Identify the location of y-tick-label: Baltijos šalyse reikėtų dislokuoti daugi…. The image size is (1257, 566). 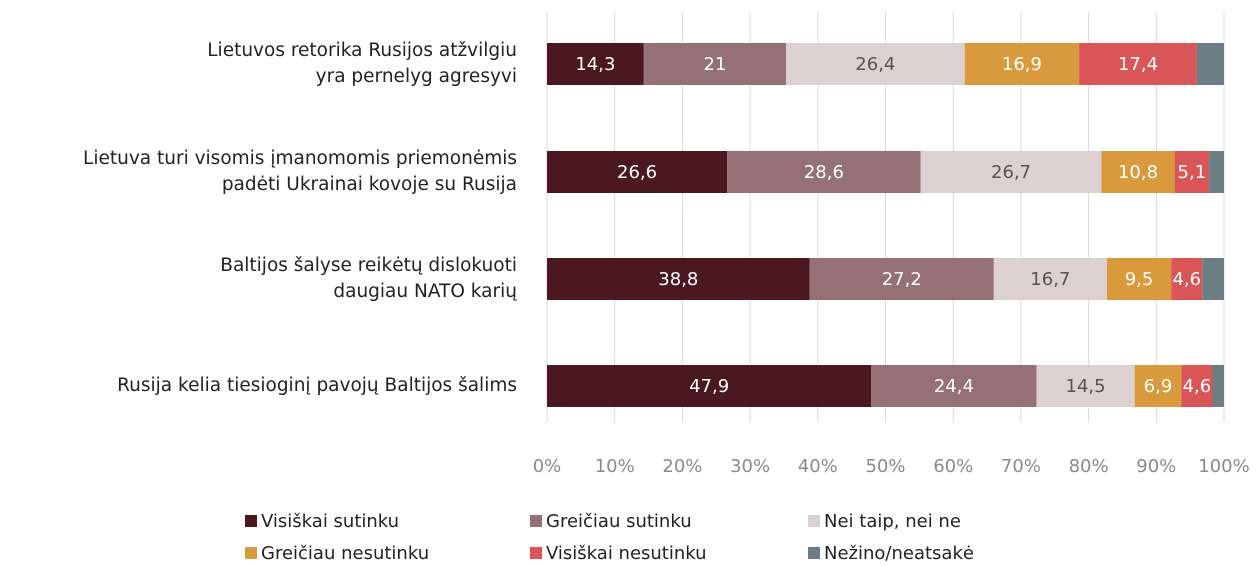
(368, 278).